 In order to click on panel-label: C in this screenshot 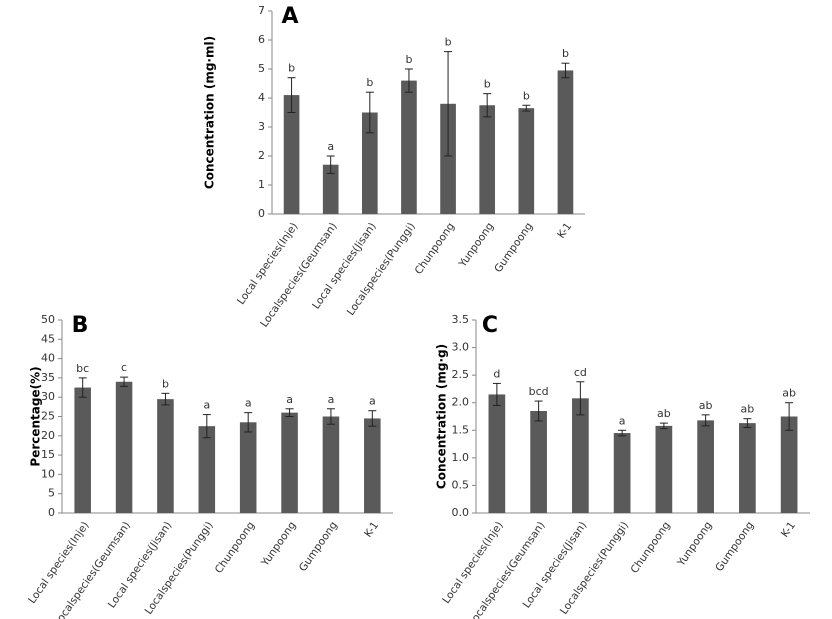, I will do `click(490, 325)`.